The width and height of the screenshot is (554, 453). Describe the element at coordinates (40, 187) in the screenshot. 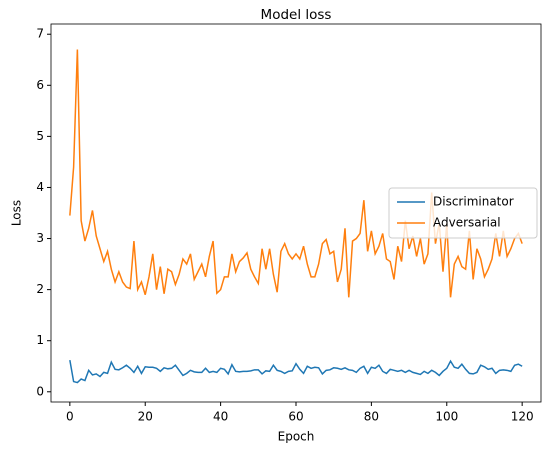

I see `y-tick-label: 4` at that location.